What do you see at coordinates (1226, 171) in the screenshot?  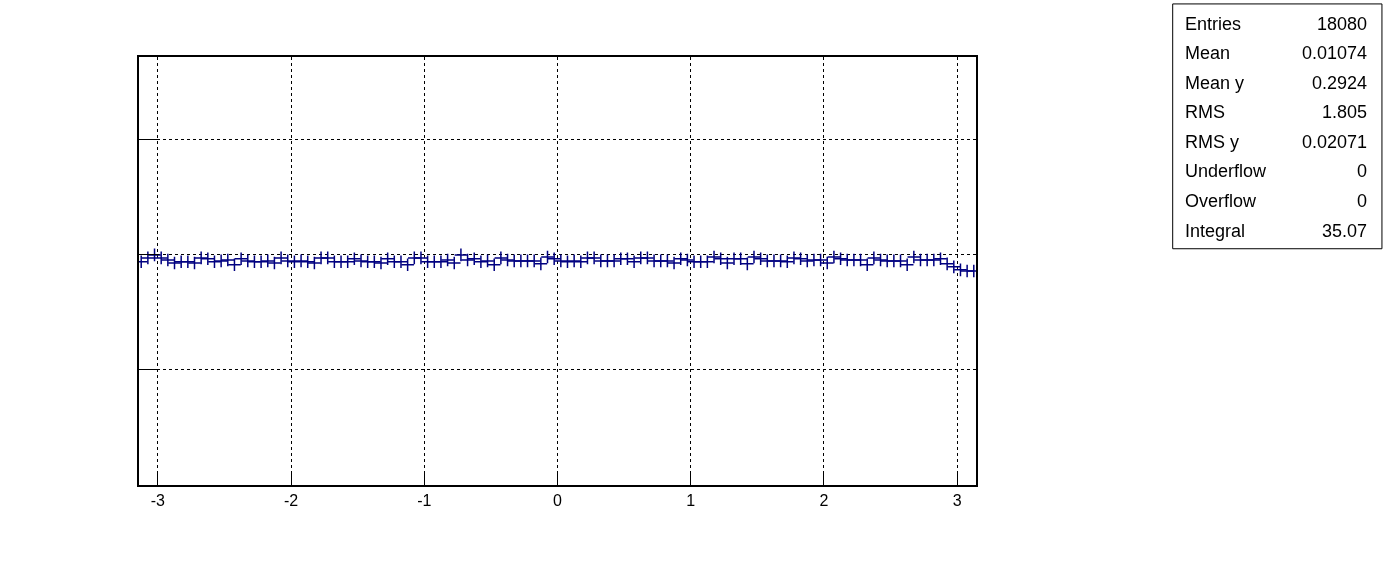 I see `text: Underflow` at bounding box center [1226, 171].